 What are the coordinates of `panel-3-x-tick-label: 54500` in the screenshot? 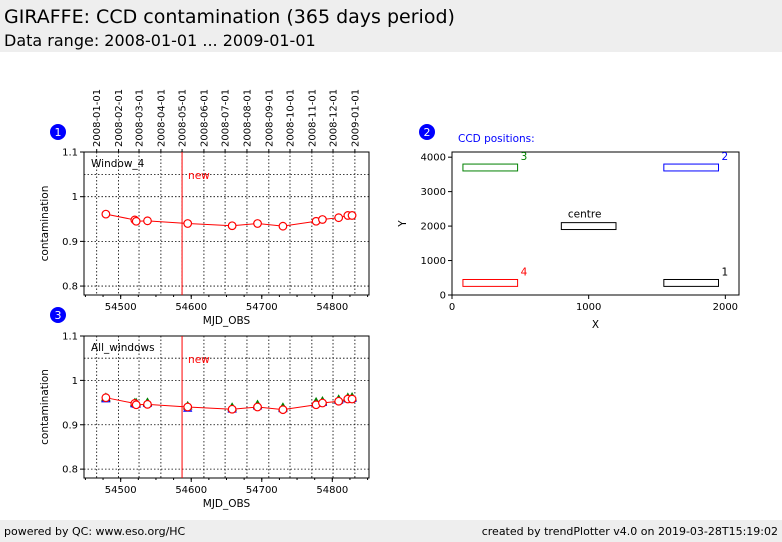 It's located at (121, 490).